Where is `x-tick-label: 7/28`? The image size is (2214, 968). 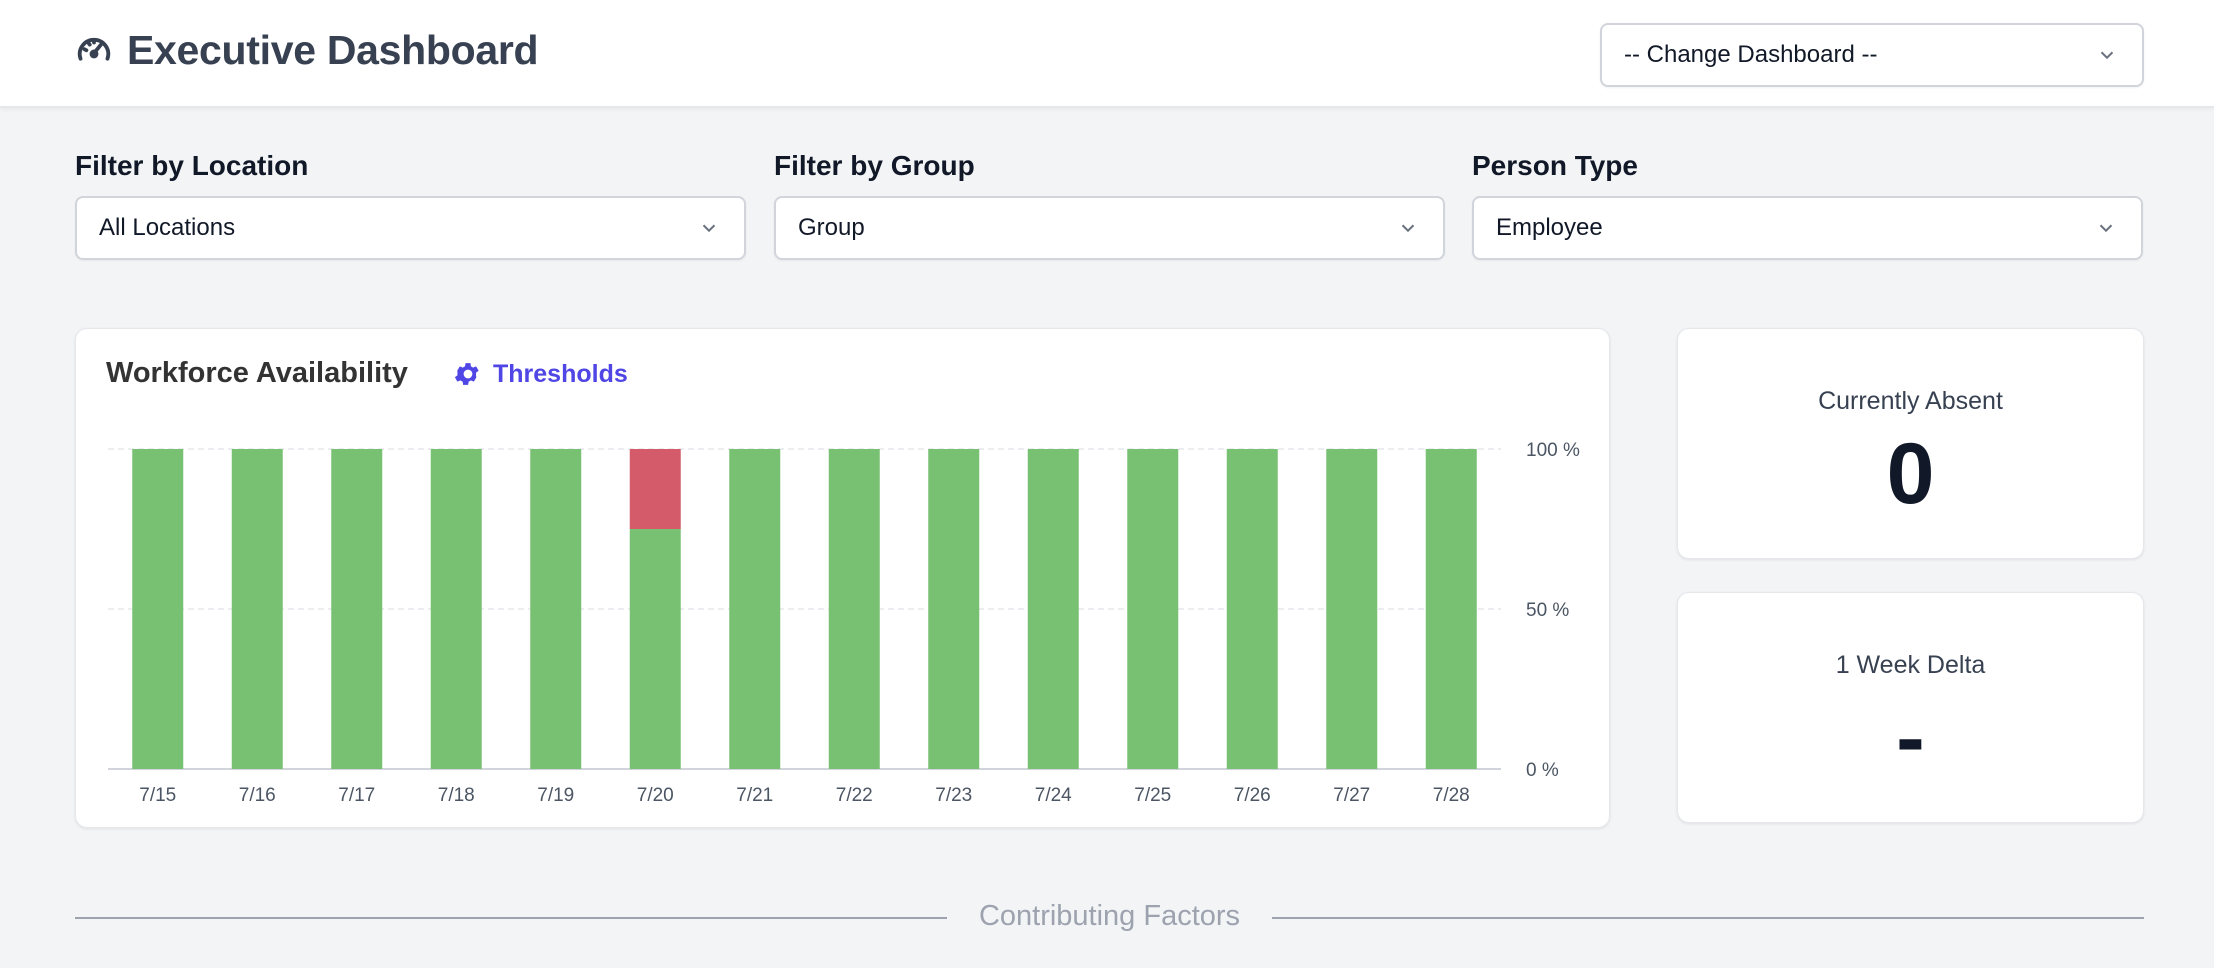 x-tick-label: 7/28 is located at coordinates (1451, 795).